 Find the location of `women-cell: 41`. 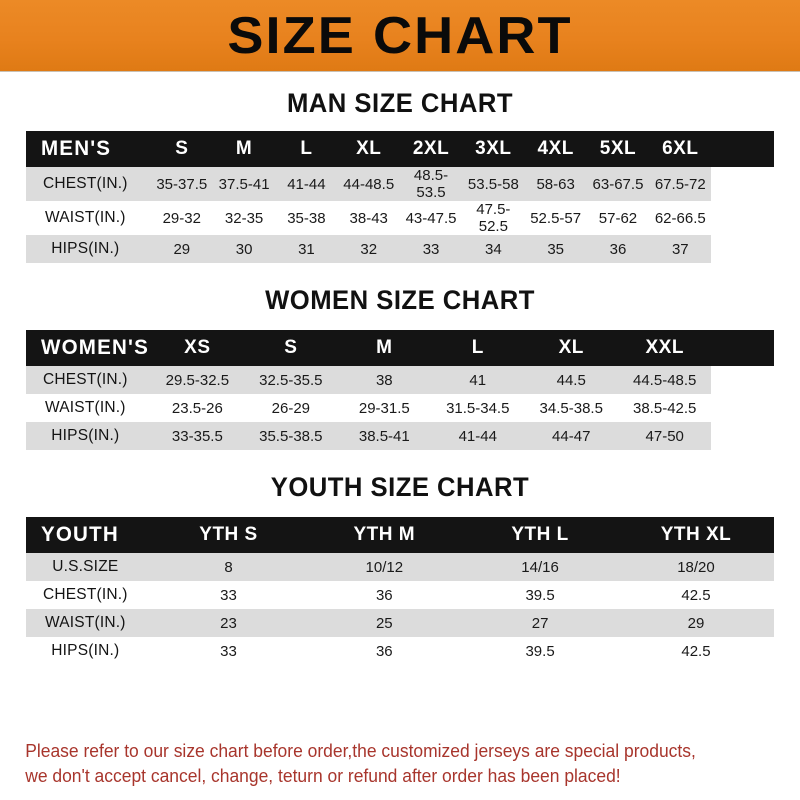

women-cell: 41 is located at coordinates (478, 380).